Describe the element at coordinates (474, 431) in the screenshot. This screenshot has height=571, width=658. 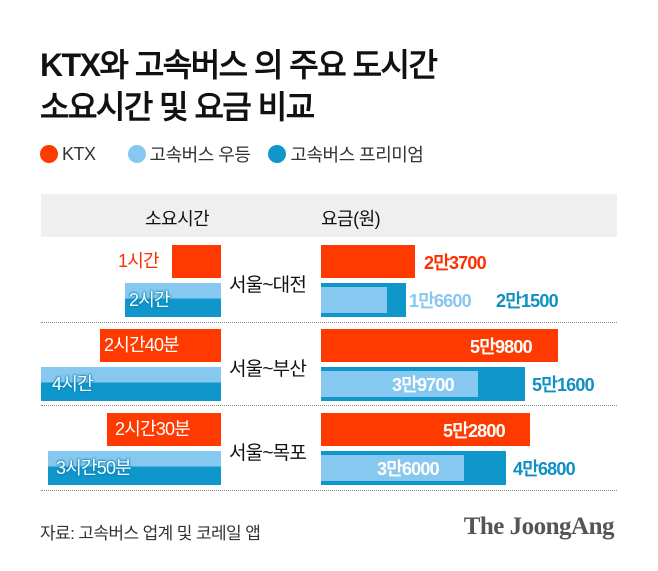
I see `ktx-fare-label: 5만2800` at that location.